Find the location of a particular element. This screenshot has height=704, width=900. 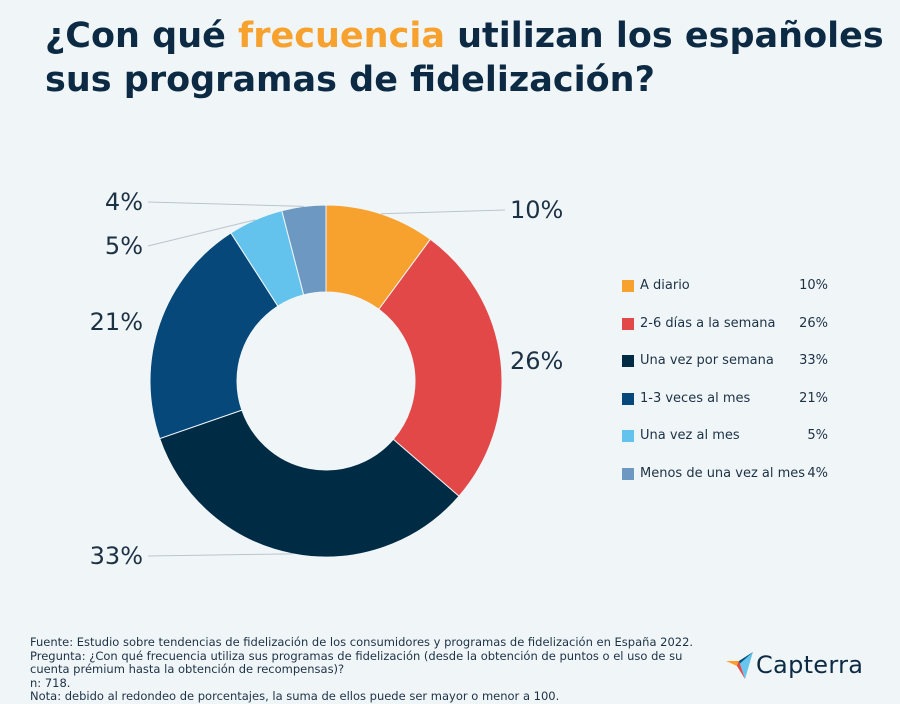

title-highlight: frecuencia is located at coordinates (341, 36).